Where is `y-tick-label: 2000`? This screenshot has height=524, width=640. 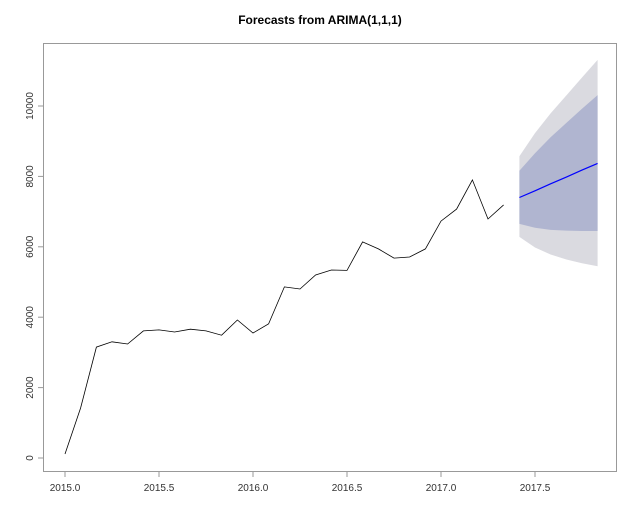
y-tick-label: 2000 is located at coordinates (30, 387).